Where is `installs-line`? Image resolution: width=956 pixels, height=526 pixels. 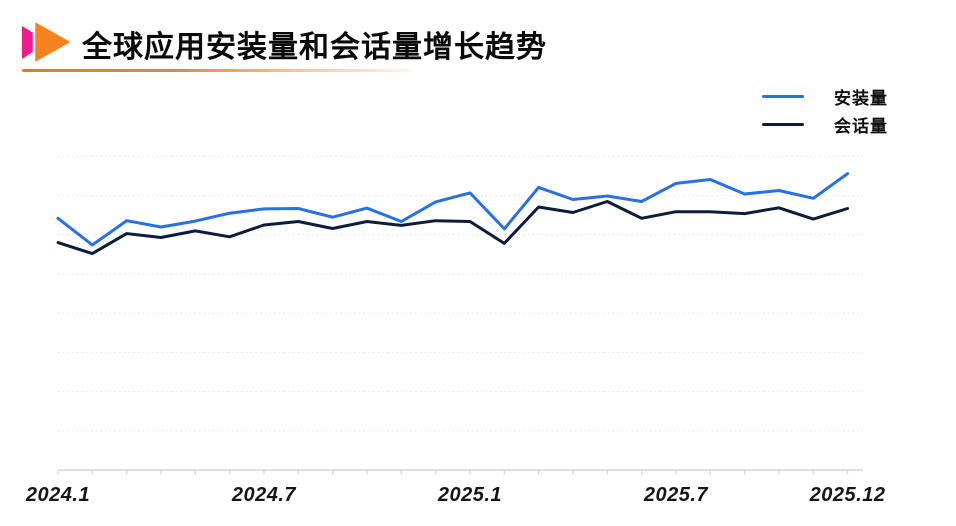
installs-line is located at coordinates (453, 209).